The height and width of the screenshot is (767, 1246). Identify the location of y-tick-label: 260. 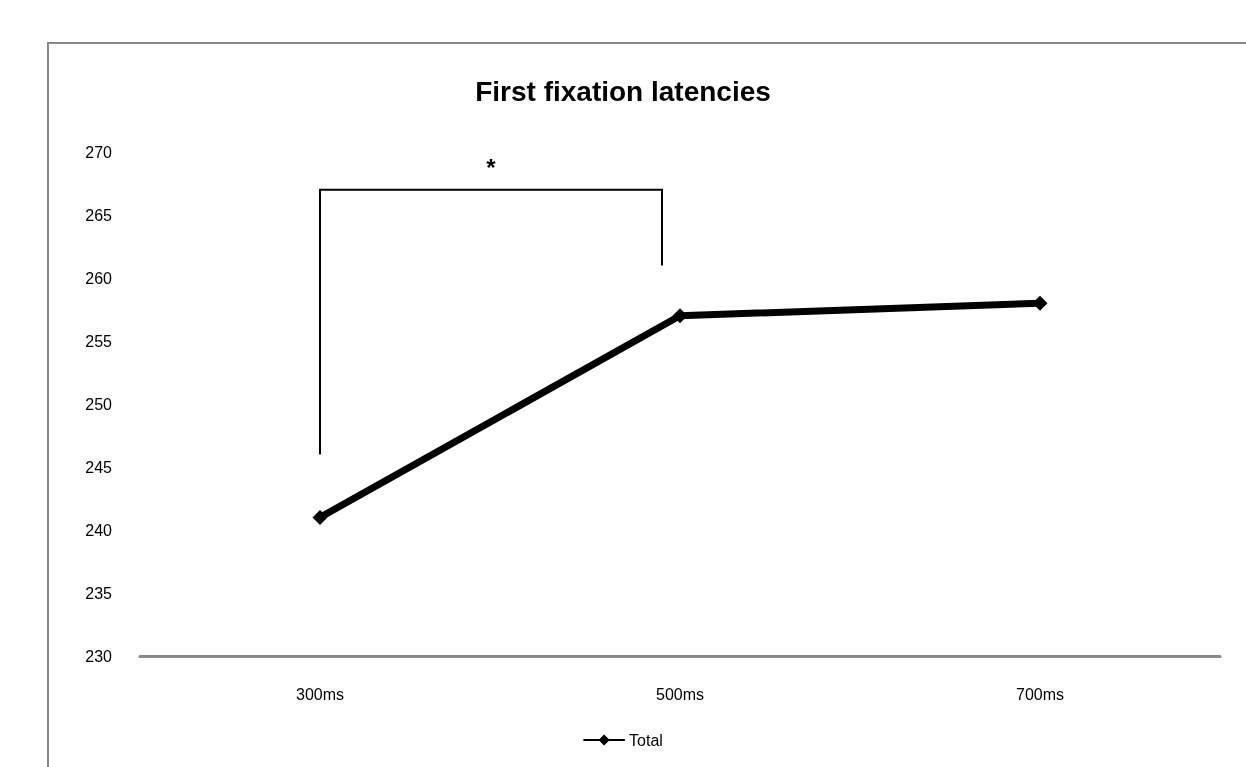
(99, 278).